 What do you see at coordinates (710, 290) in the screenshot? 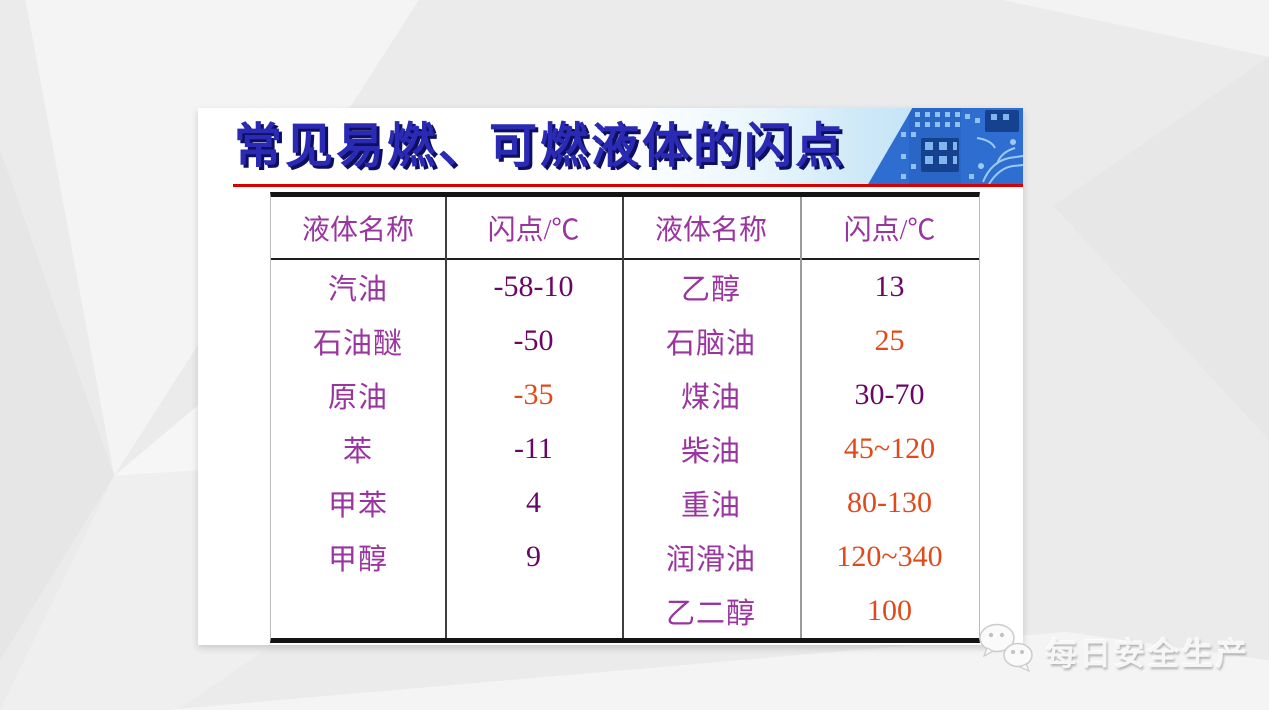
I see `liquid-name: 乙醇` at bounding box center [710, 290].